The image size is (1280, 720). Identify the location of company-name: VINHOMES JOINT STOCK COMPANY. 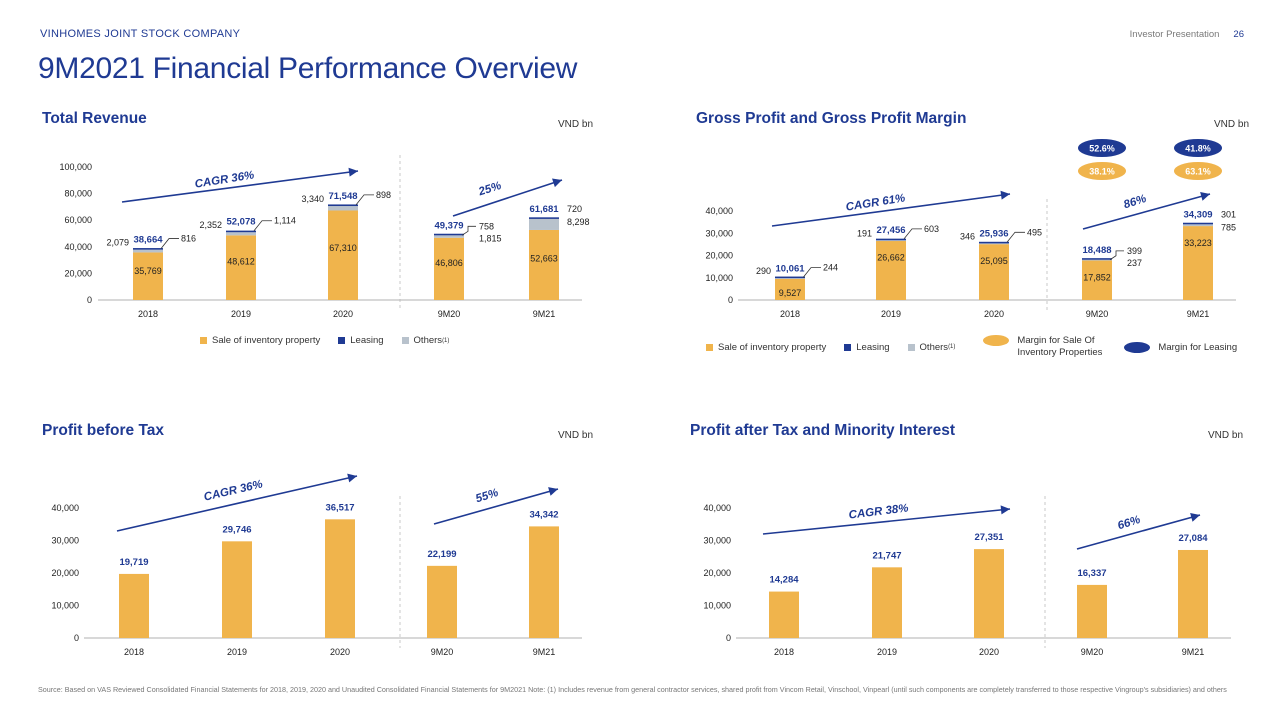
(140, 34).